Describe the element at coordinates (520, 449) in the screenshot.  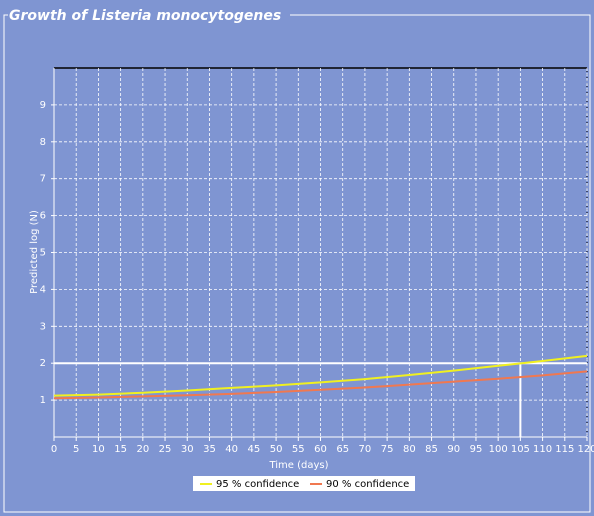
I see `x-tick-label: 105` at that location.